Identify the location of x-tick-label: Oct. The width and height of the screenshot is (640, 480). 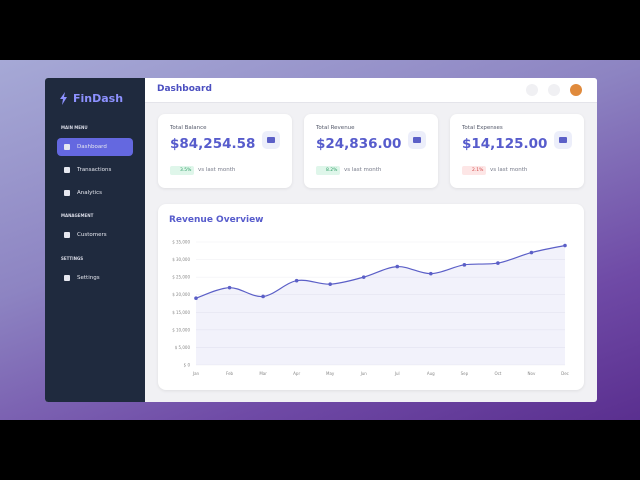
(497, 373).